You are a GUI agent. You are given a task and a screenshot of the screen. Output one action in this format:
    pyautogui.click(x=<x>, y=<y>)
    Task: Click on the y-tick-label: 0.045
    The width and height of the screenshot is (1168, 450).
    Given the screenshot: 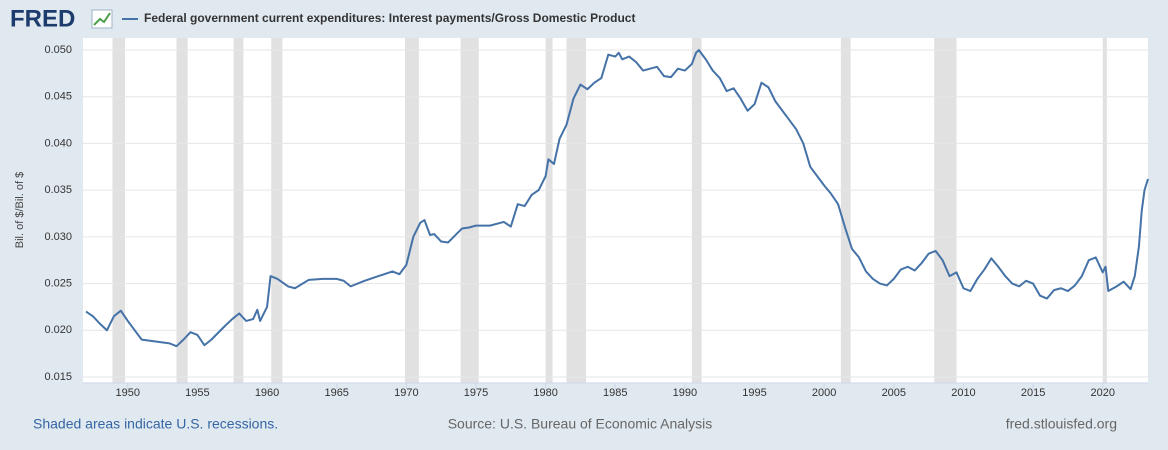 What is the action you would take?
    pyautogui.click(x=58, y=97)
    